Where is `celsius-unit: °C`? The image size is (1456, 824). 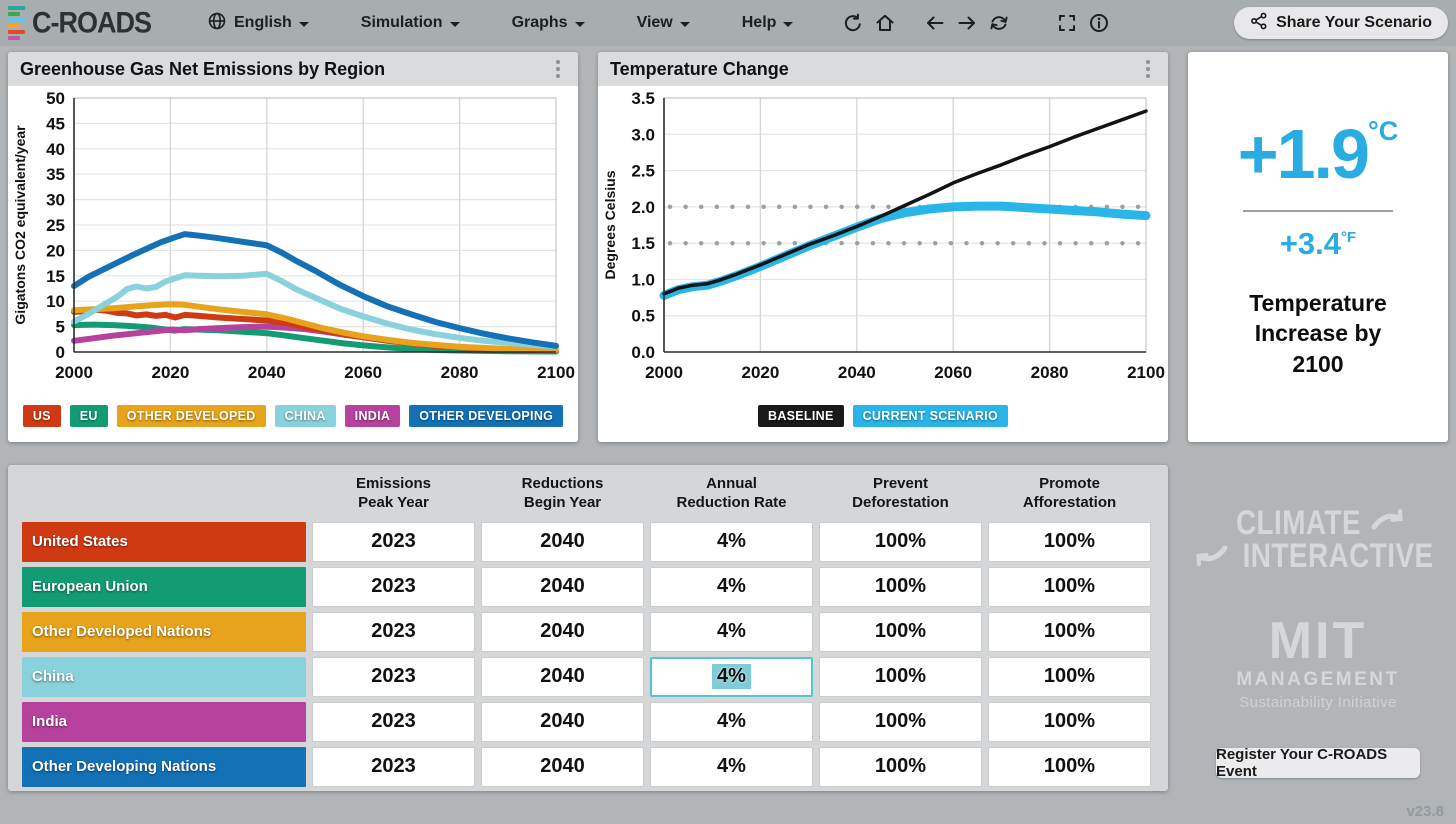
celsius-unit: °C is located at coordinates (1383, 131).